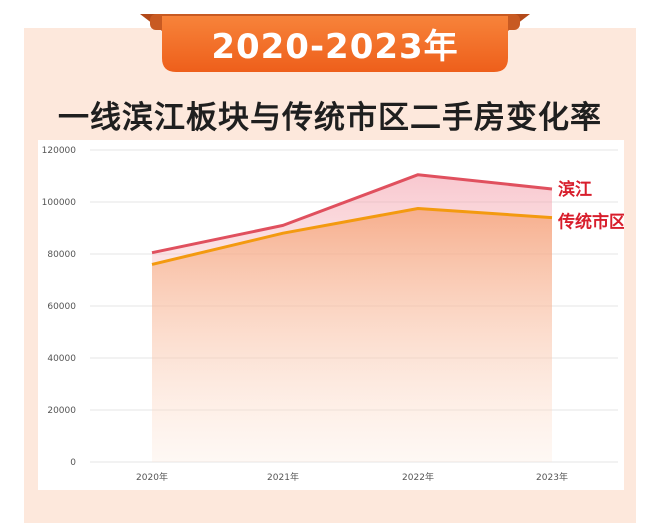  What do you see at coordinates (61, 411) in the screenshot?
I see `y-tick-label: 20000` at bounding box center [61, 411].